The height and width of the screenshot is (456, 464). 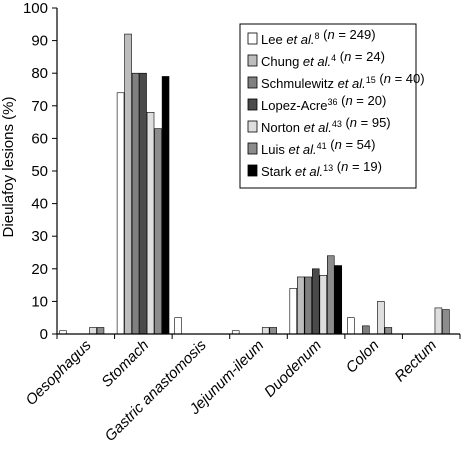 I want to click on legend-text-part: 8, so click(x=317, y=36).